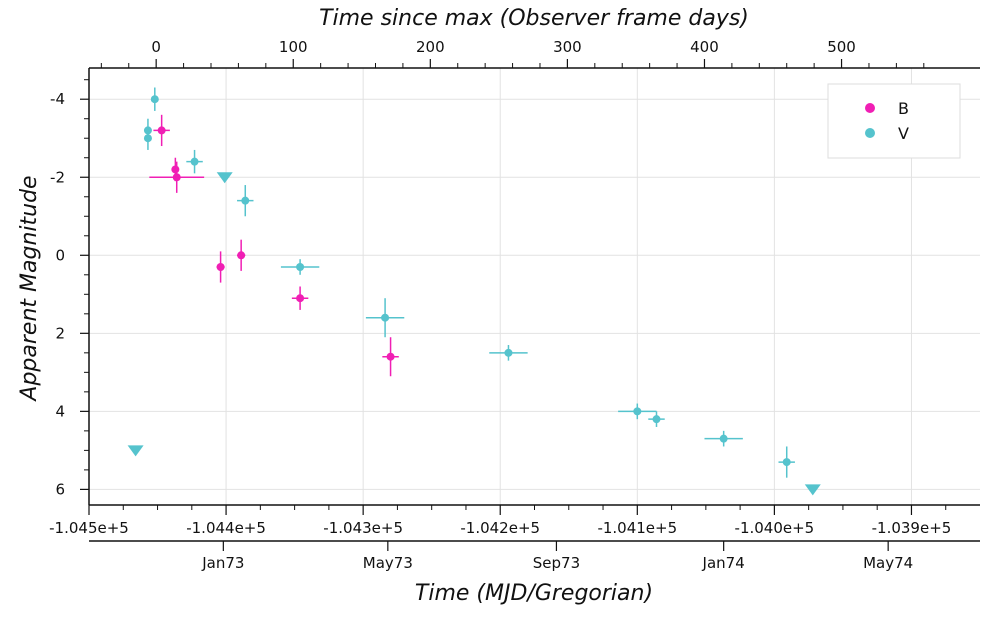  What do you see at coordinates (222, 563) in the screenshot?
I see `calendar-tick-label: Jan73` at bounding box center [222, 563].